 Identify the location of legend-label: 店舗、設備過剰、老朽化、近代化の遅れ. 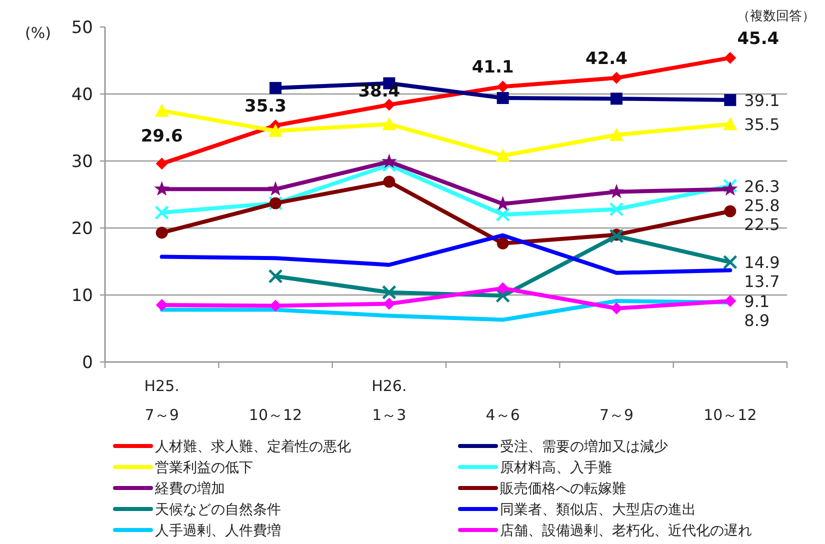
(626, 531).